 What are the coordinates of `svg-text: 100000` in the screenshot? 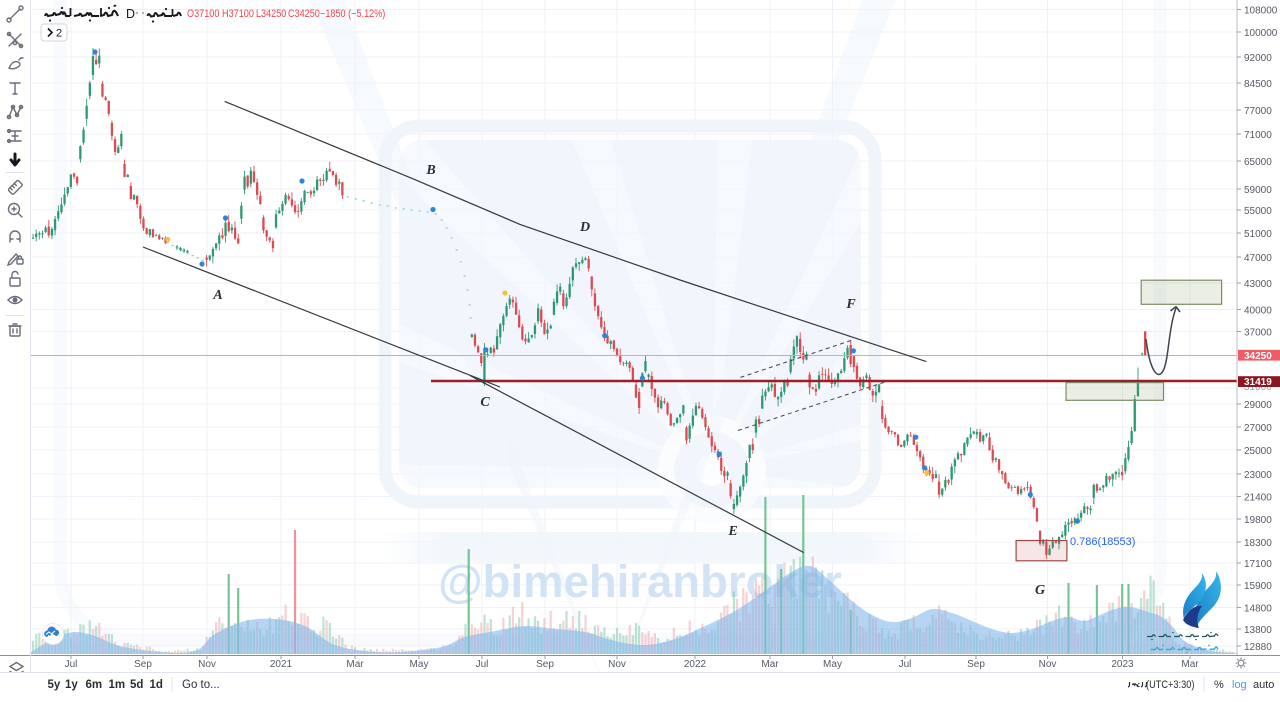 It's located at (1261, 33).